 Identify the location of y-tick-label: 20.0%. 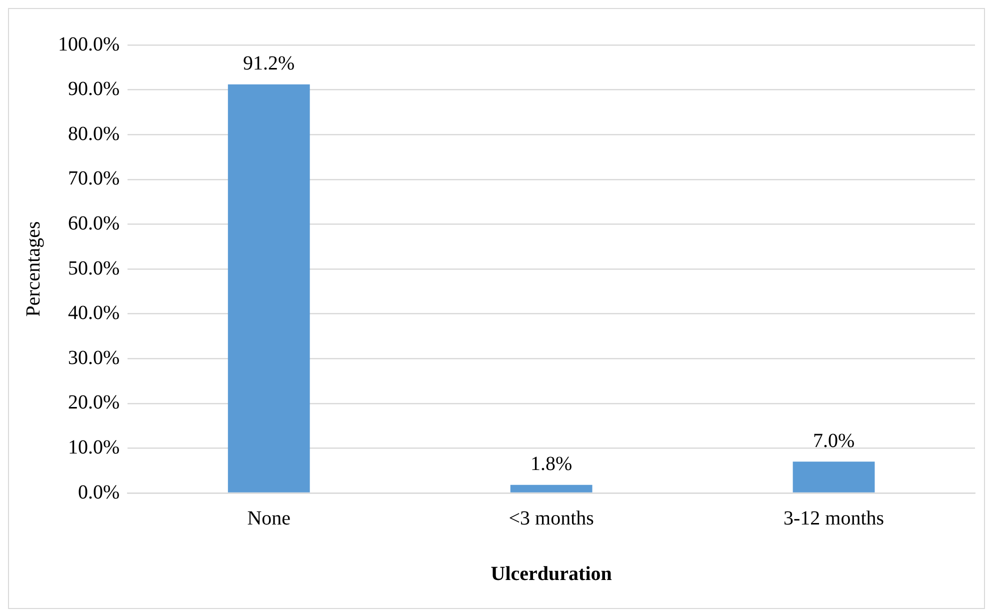
(94, 403).